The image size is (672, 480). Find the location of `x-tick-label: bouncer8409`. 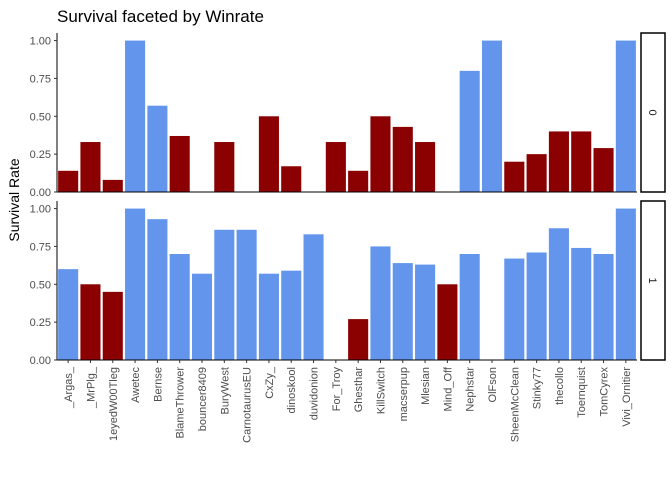

x-tick-label: bouncer8409 is located at coordinates (203, 399).